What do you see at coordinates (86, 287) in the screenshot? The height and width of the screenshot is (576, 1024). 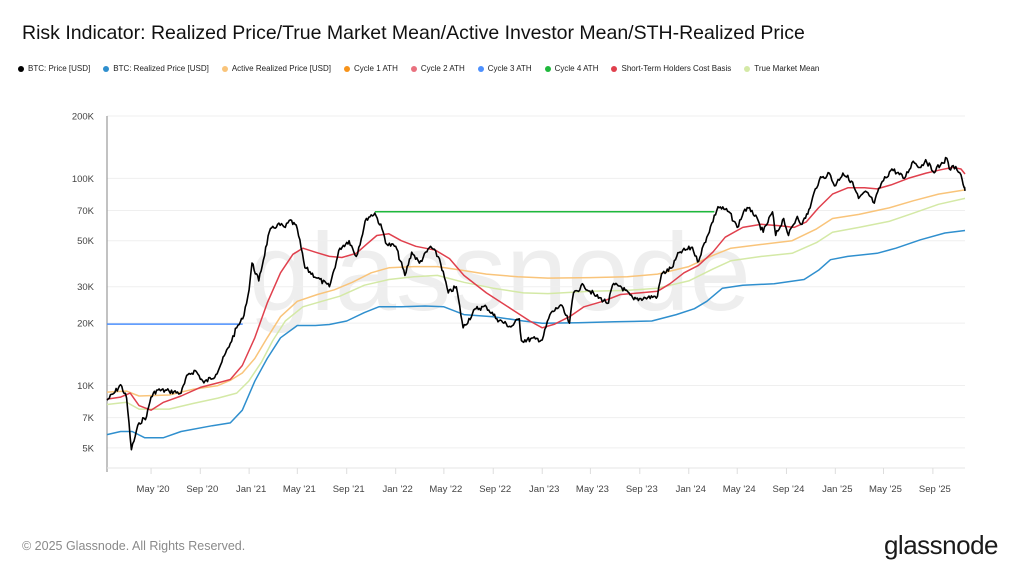 I see `y-tick-label: 30K` at bounding box center [86, 287].